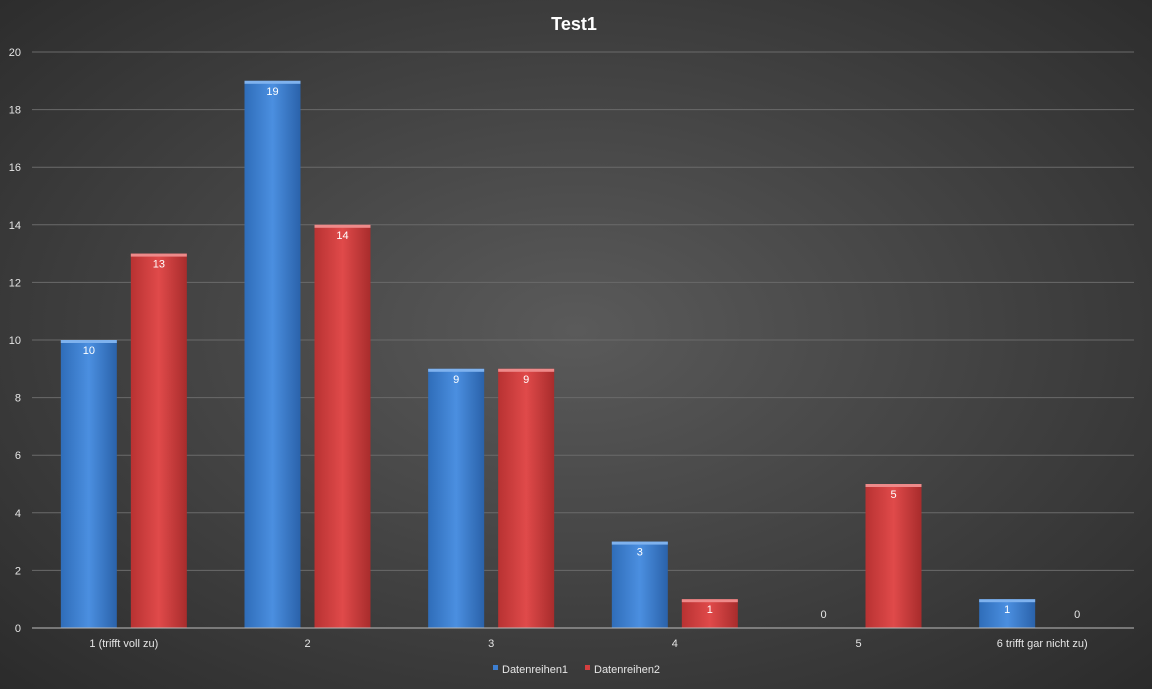 The width and height of the screenshot is (1152, 689). I want to click on y-axis-ticks: 0 2 4 6 8 10 12 14 16 18 20, so click(15, 341).